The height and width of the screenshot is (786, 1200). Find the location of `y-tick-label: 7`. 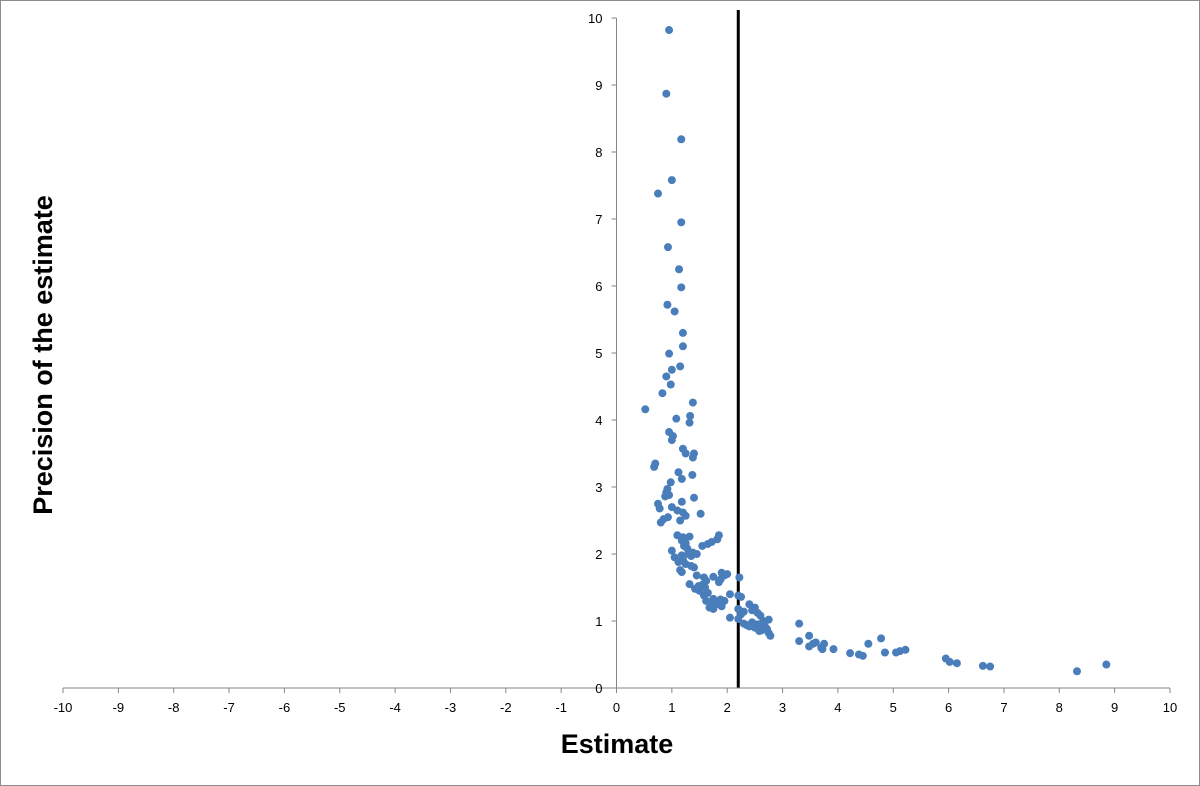

y-tick-label: 7 is located at coordinates (598, 219).